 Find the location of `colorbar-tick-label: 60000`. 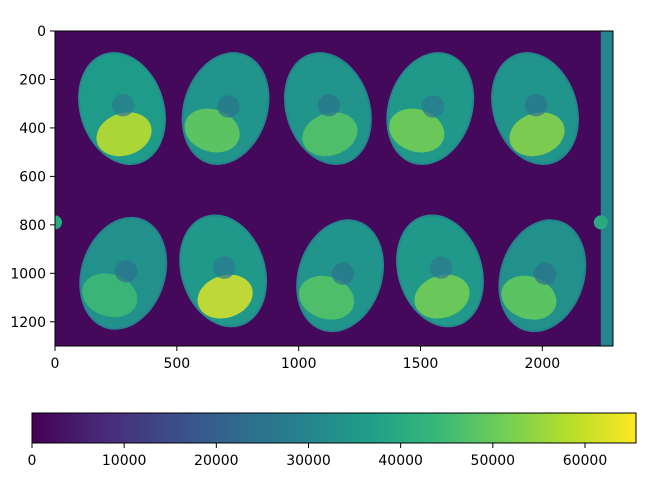

colorbar-tick-label: 60000 is located at coordinates (585, 461).